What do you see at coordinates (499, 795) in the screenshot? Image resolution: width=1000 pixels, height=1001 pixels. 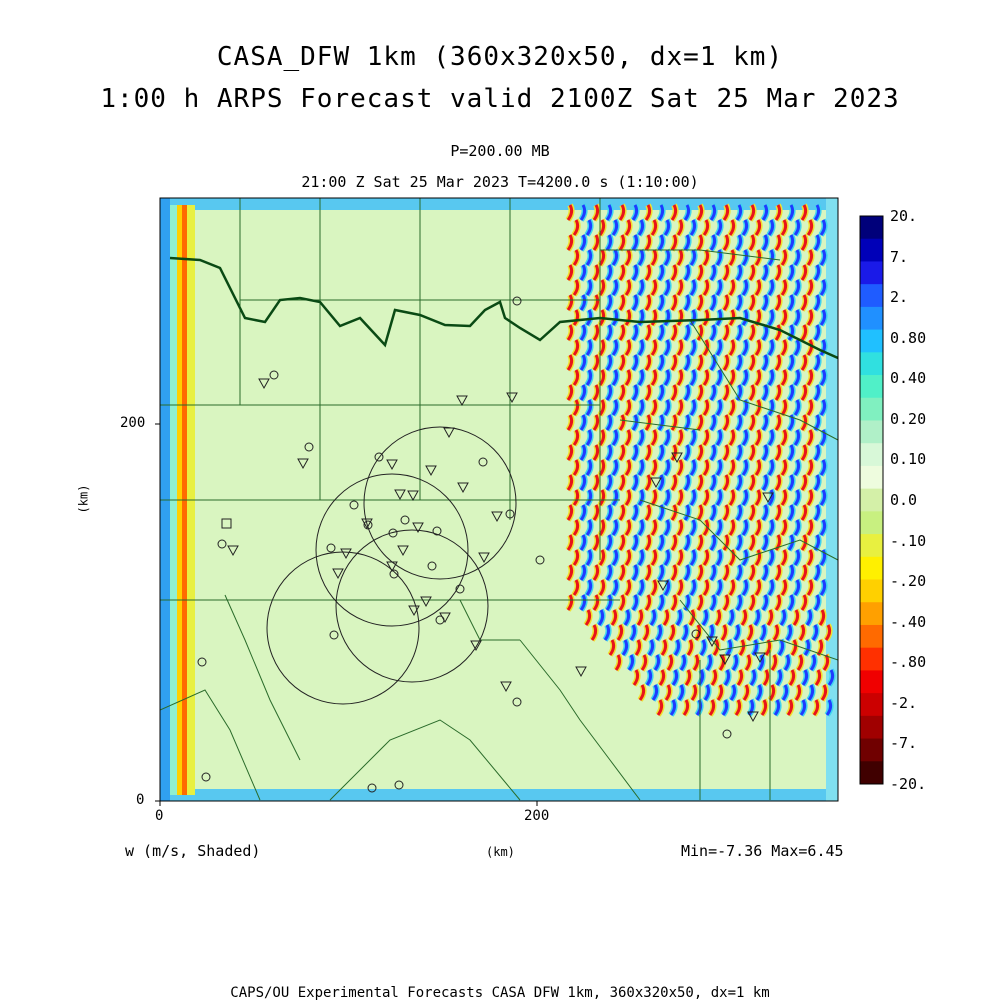 I see `bottom-boundary-zone` at bounding box center [499, 795].